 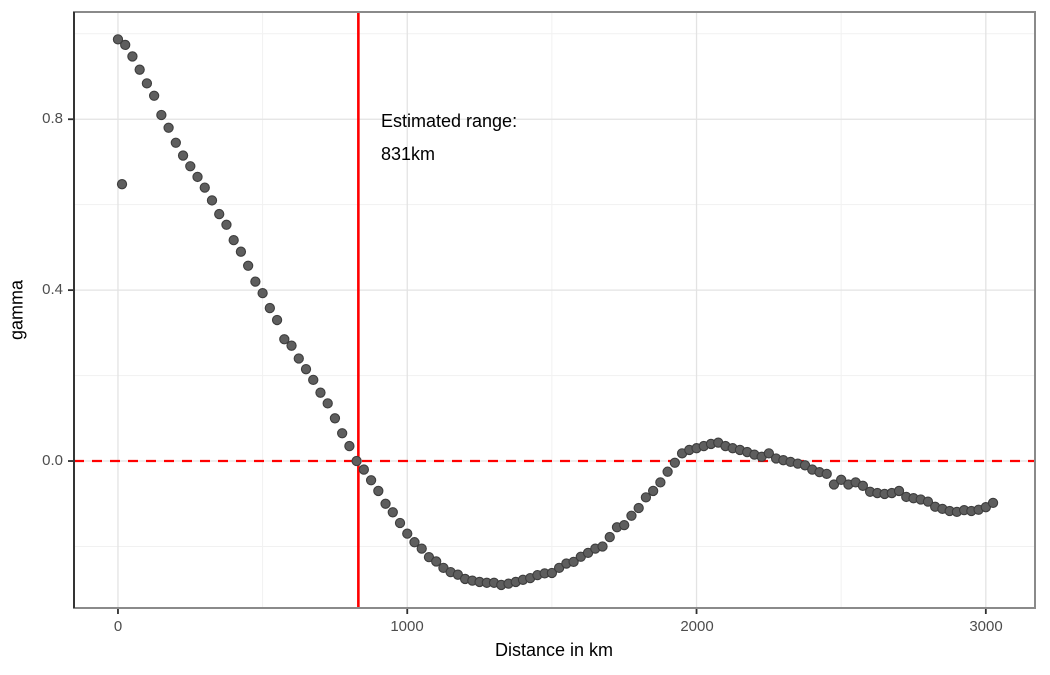 I want to click on annotation-estimated-range: Estimated range: 831km, so click(x=449, y=138).